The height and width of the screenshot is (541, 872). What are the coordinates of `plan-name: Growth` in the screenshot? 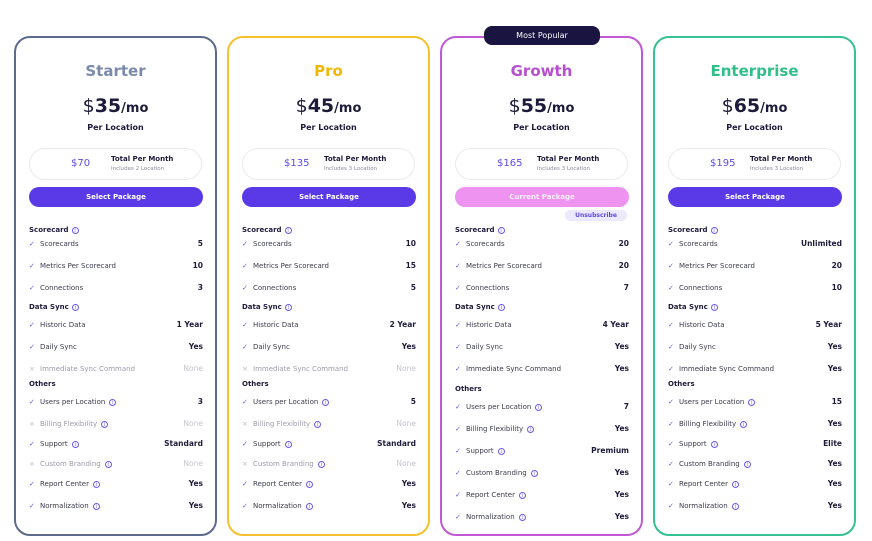 It's located at (541, 71).